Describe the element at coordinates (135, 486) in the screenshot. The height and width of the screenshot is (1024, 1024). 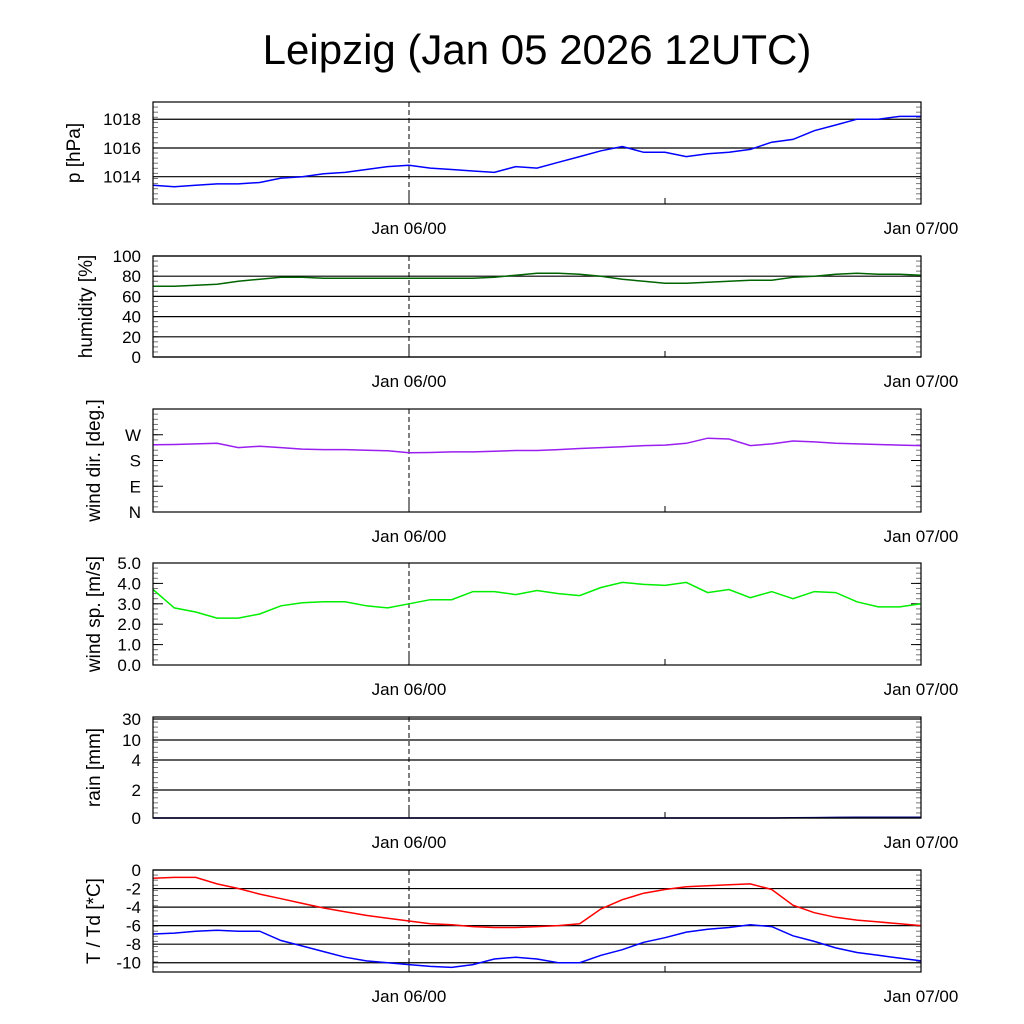
I see `ytick-label: E` at that location.